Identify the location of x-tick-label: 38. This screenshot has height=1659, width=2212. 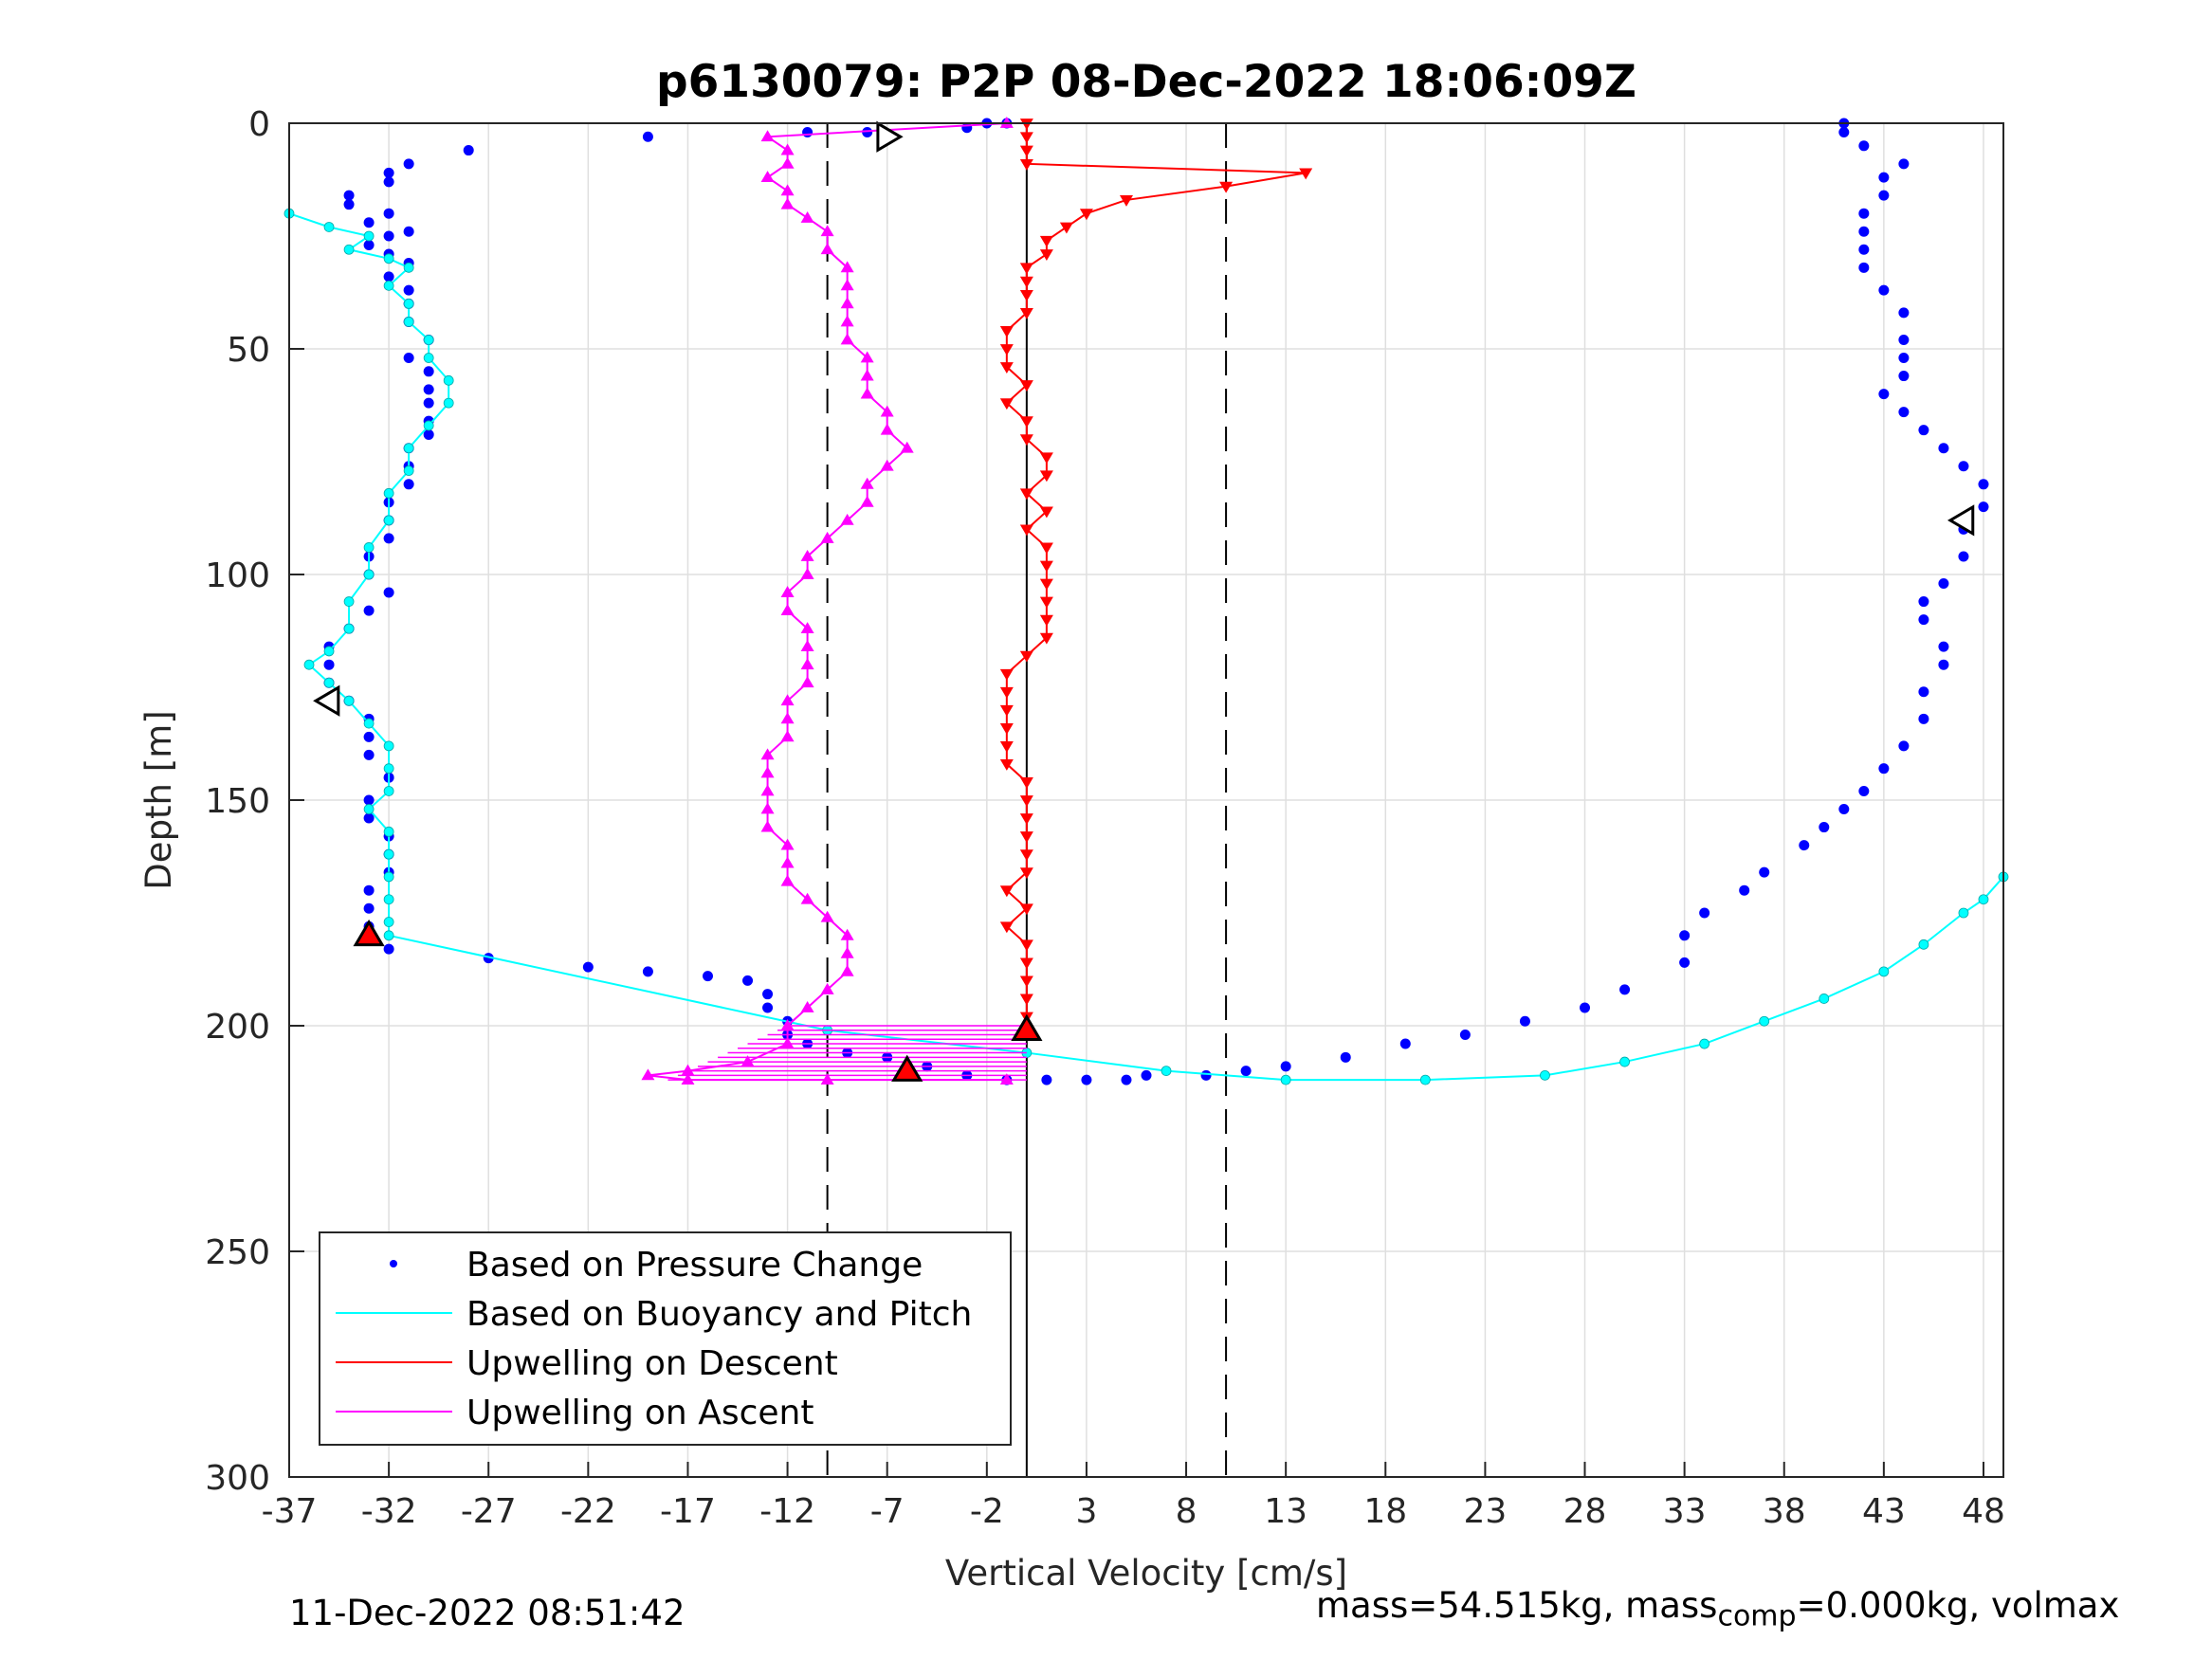
(1784, 1511).